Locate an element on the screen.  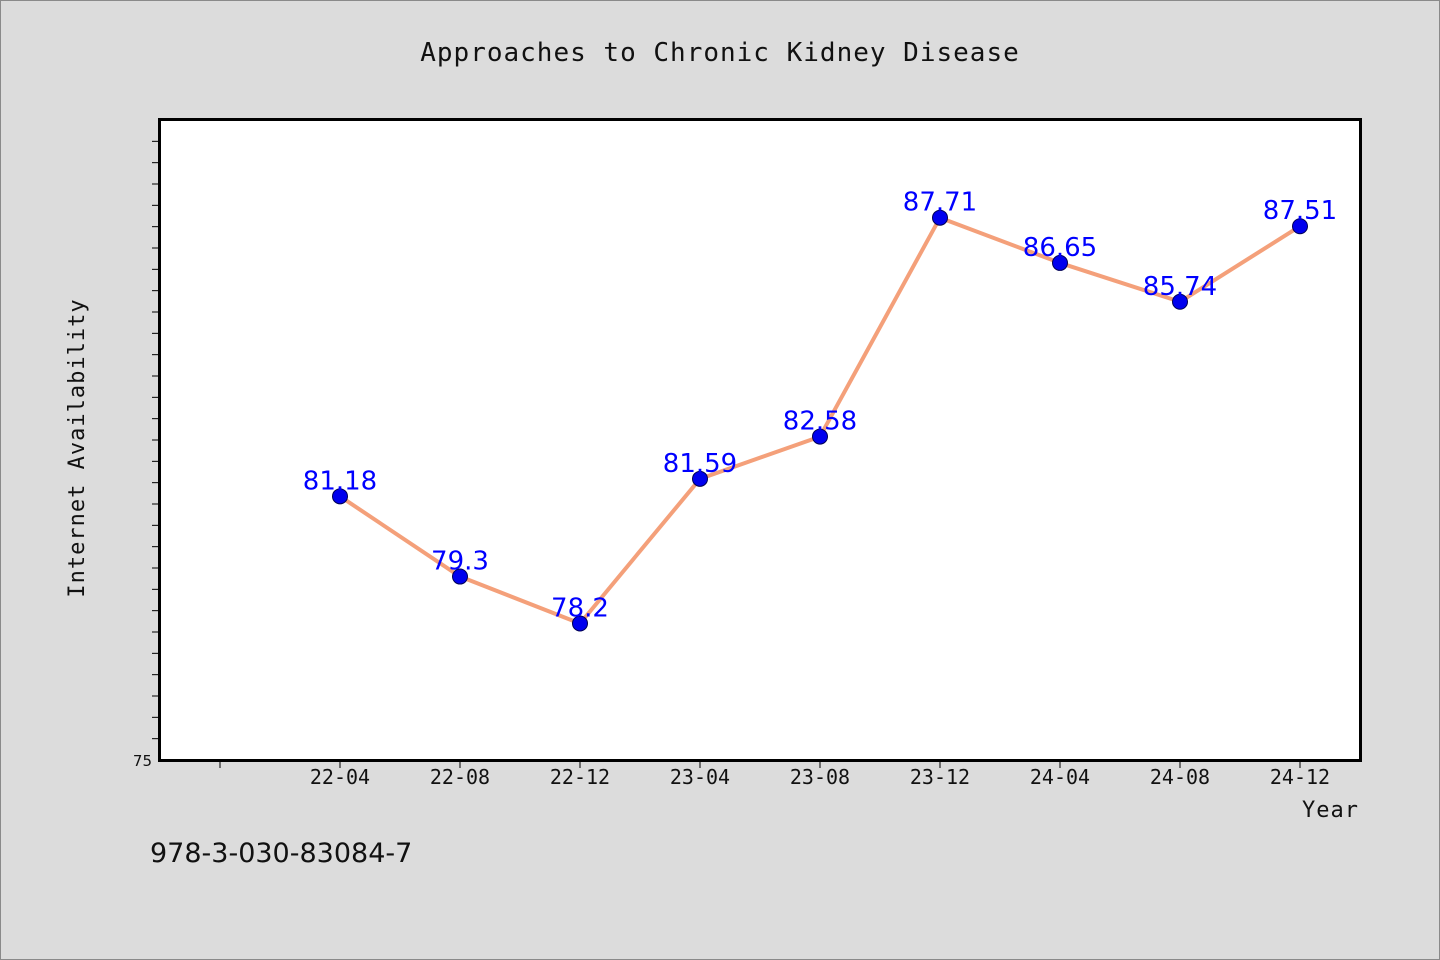
data-label: 81.18 is located at coordinates (340, 481).